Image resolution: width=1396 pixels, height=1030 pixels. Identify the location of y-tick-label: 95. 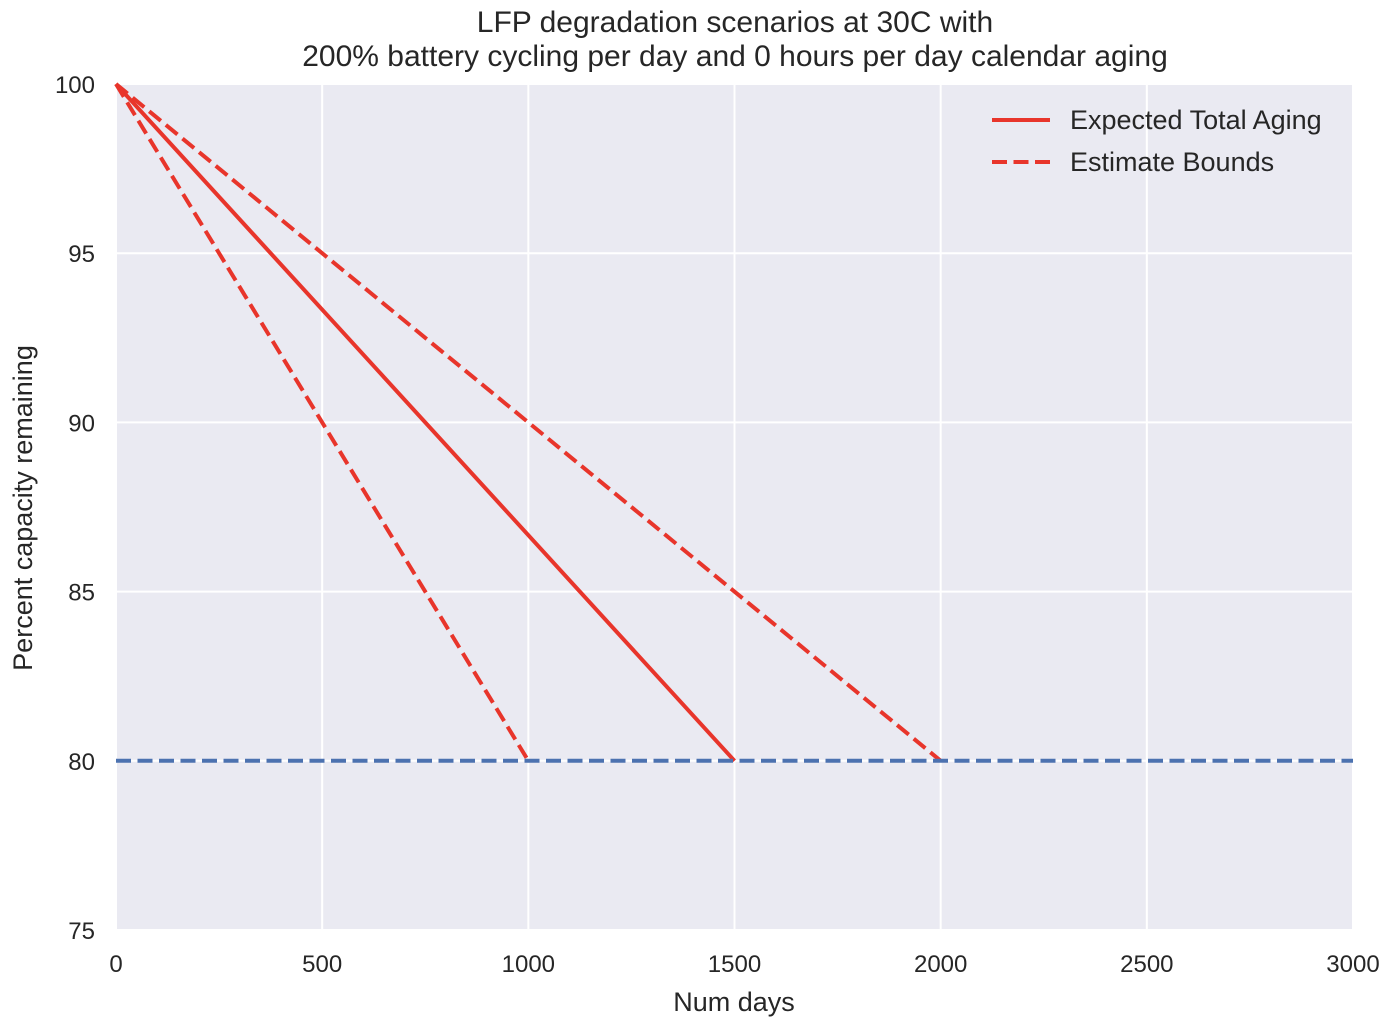
(81, 254).